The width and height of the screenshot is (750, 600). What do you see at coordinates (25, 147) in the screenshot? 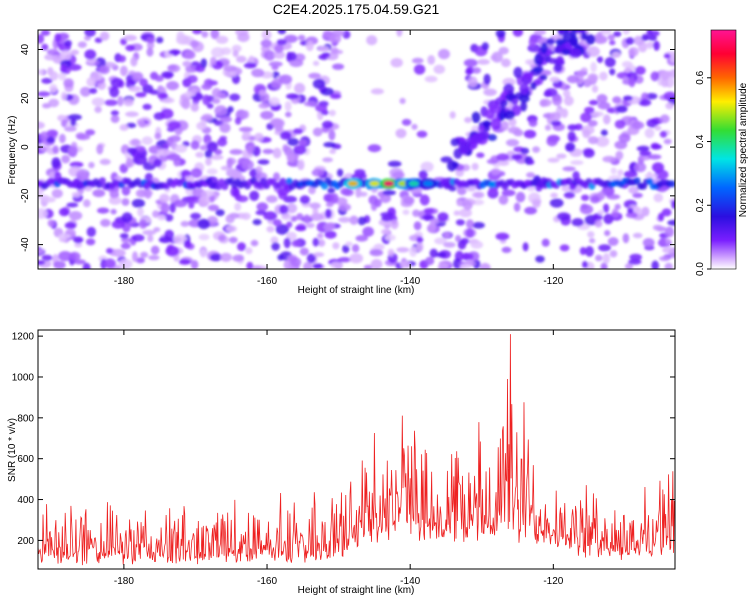
I see `spectrogram-y-tick-label: 0` at bounding box center [25, 147].